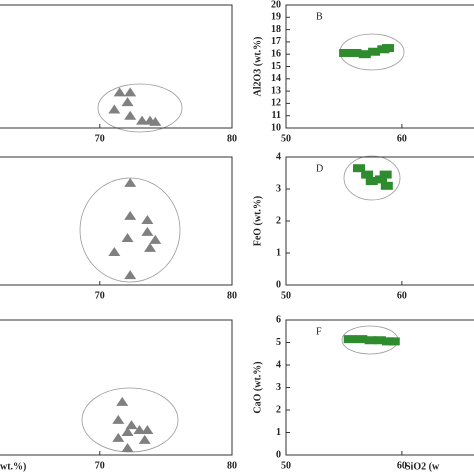 The height and width of the screenshot is (474, 474). I want to click on y-tick-label: 11, so click(276, 115).